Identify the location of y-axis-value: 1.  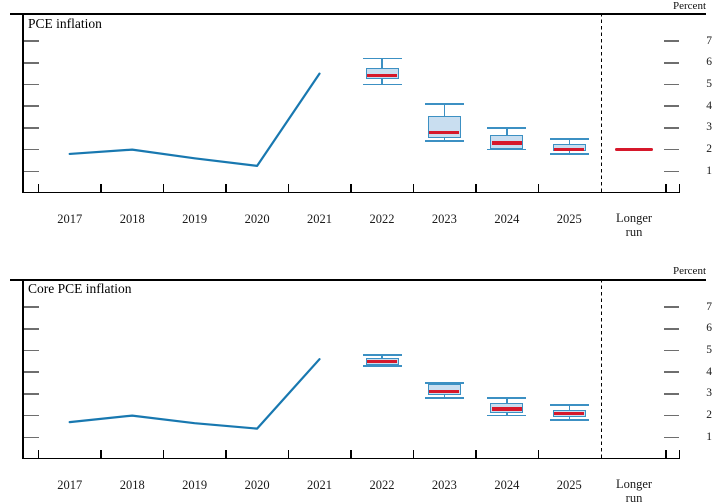
(709, 436).